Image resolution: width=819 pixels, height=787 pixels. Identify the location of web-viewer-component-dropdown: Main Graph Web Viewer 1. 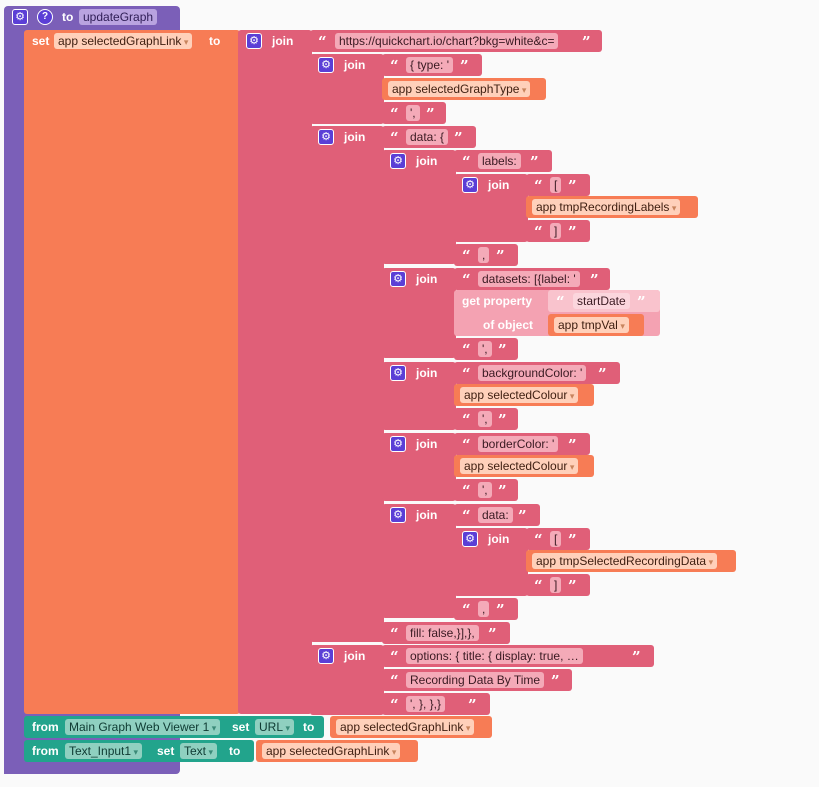
(143, 727).